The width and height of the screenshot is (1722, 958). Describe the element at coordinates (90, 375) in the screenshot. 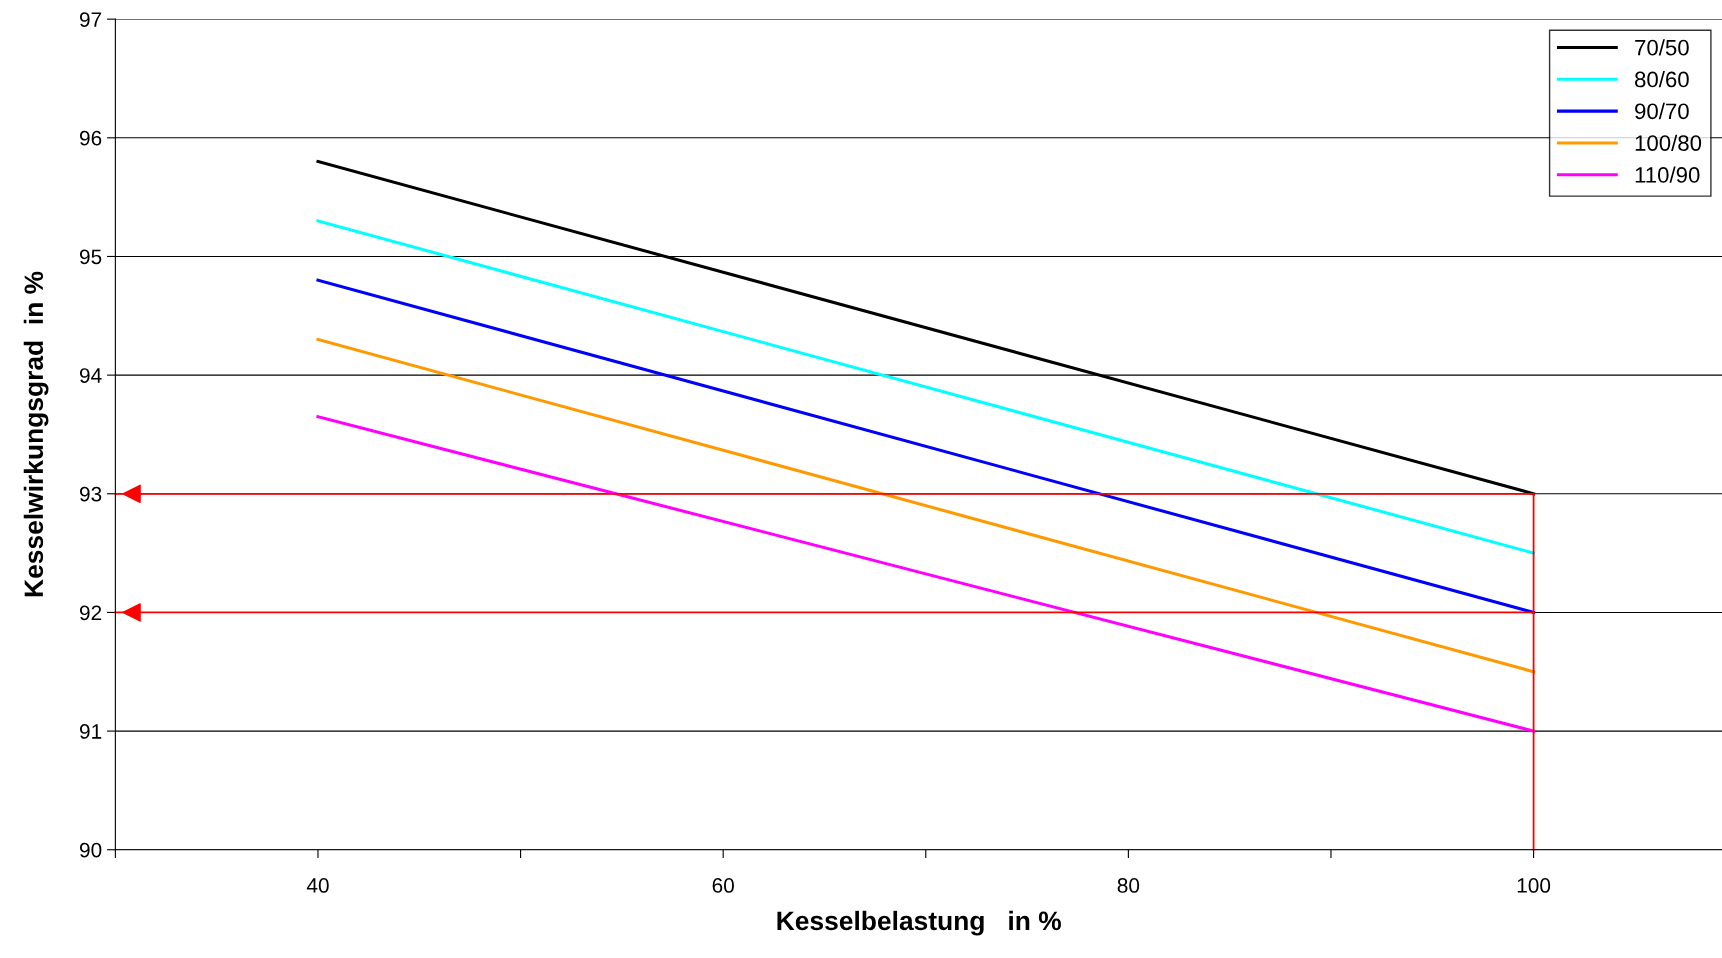

I see `y-tick-label: 94` at that location.